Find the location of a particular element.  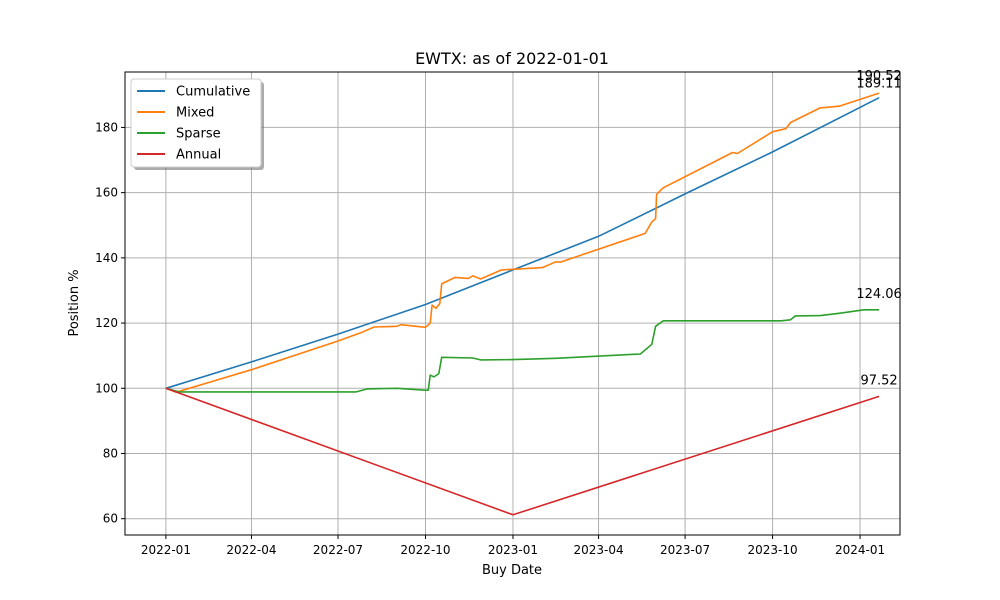

y-tick-label: 160 is located at coordinates (106, 193).